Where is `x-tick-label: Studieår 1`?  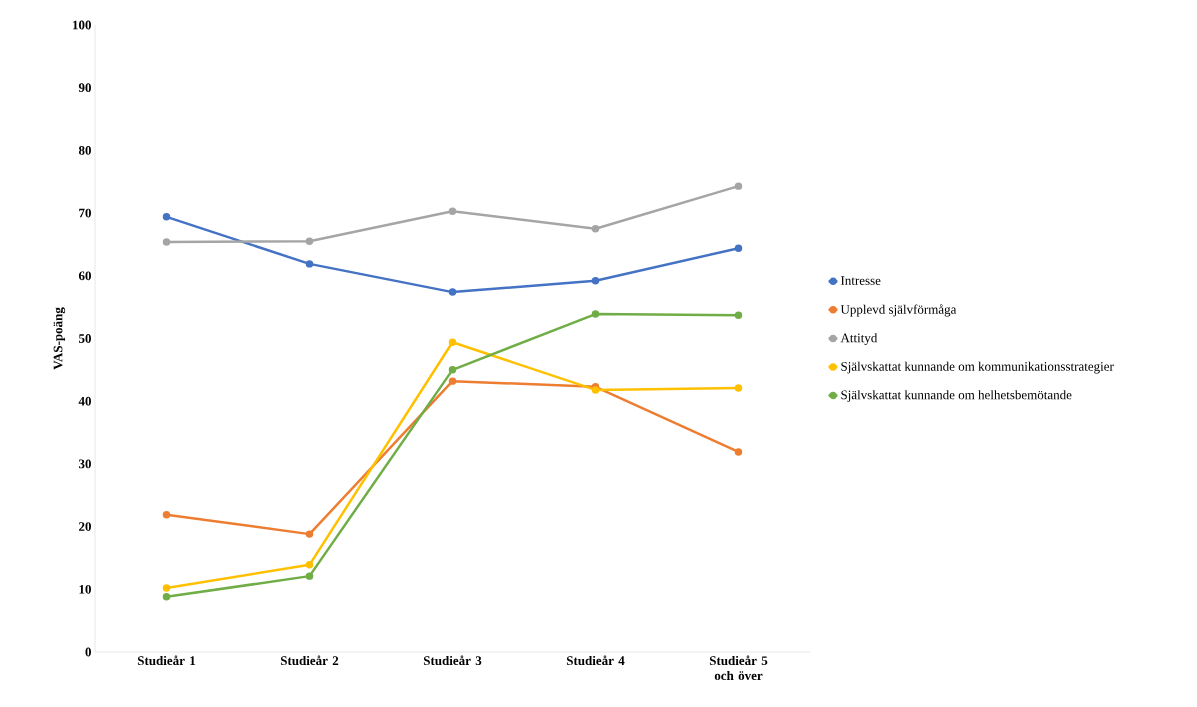 x-tick-label: Studieår 1 is located at coordinates (166, 660).